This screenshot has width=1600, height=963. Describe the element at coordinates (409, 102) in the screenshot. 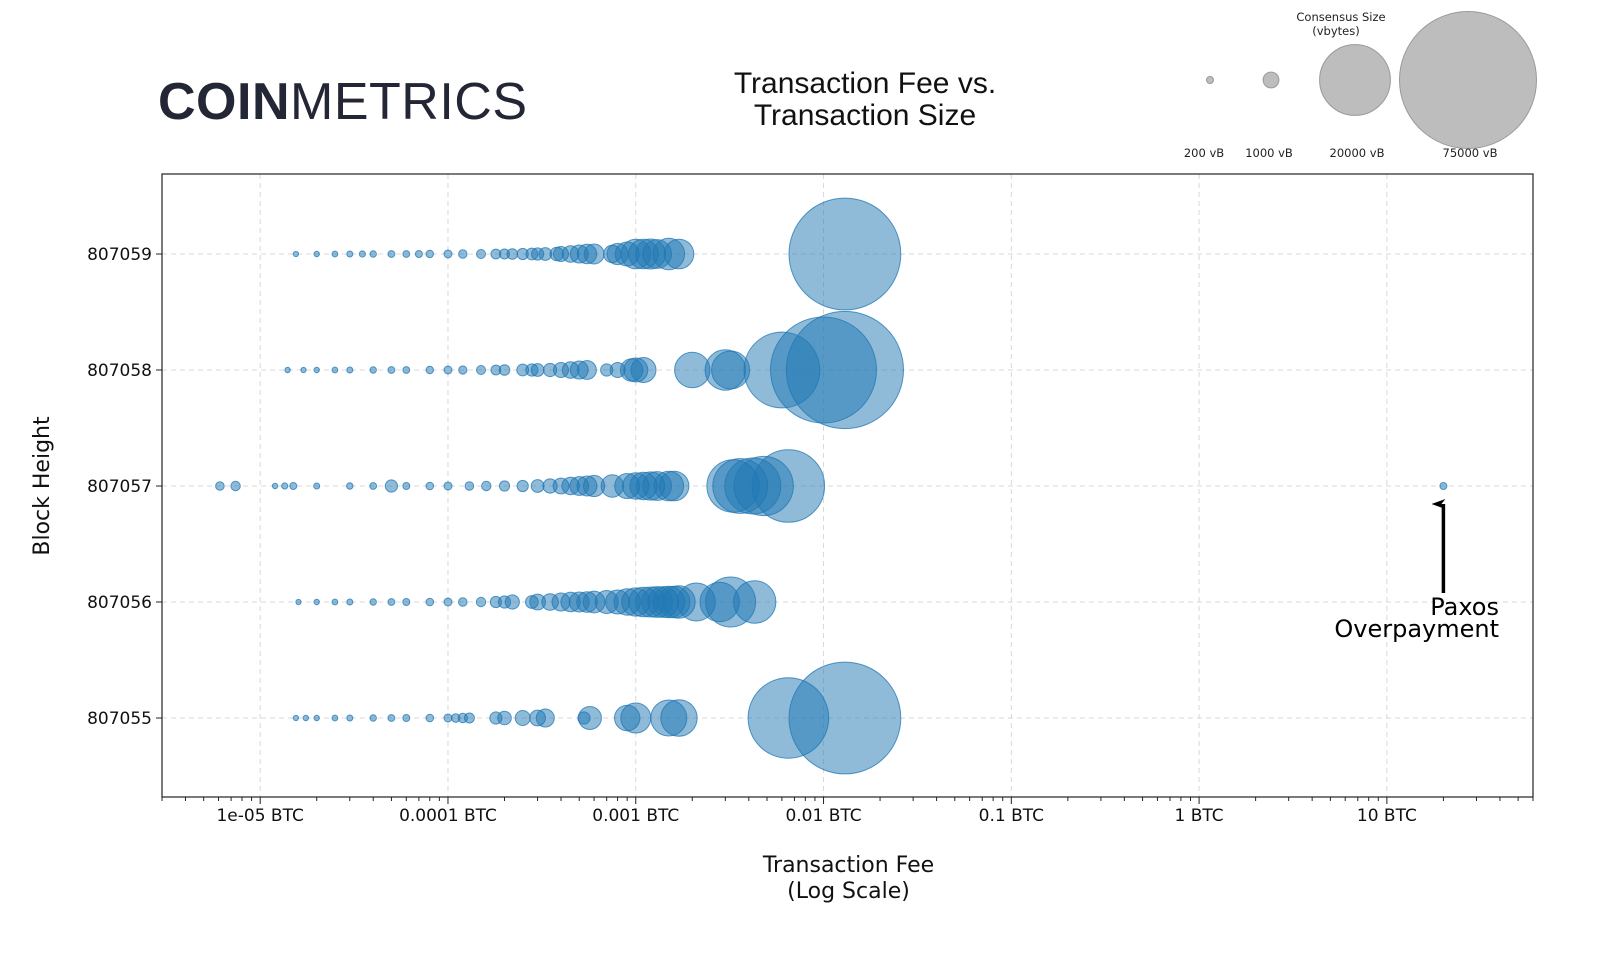

I see `logo-light-text: METRICS` at that location.